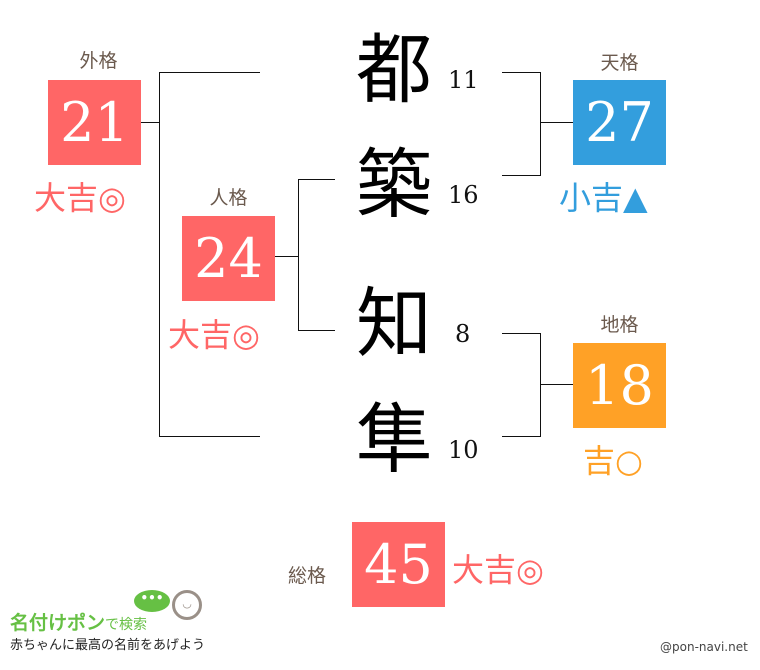  Describe the element at coordinates (540, 124) in the screenshot. I see `upper-right-bracket-vertical` at that location.